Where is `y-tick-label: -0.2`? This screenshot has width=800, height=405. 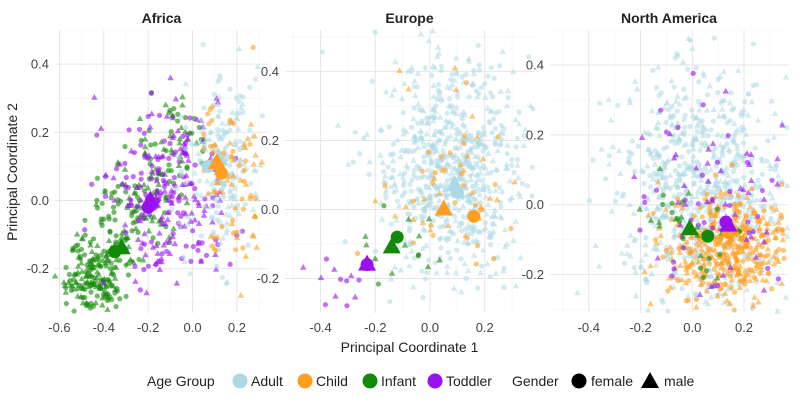
y-tick-label: -0.2 is located at coordinates (38, 268).